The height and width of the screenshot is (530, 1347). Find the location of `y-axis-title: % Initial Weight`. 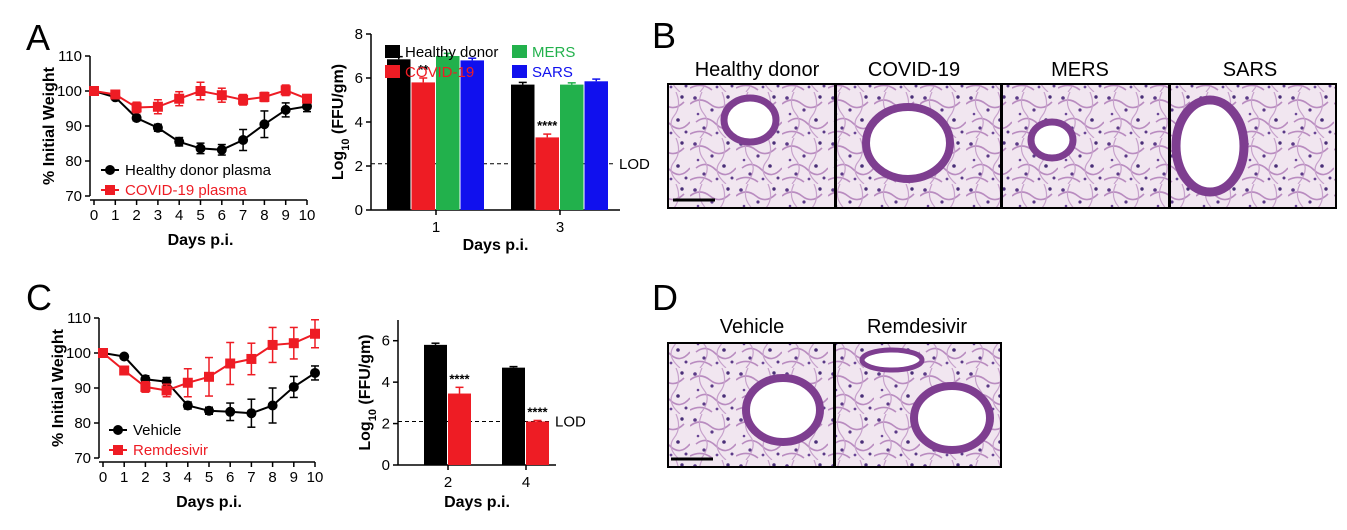

y-axis-title: % Initial Weight is located at coordinates (58, 387).